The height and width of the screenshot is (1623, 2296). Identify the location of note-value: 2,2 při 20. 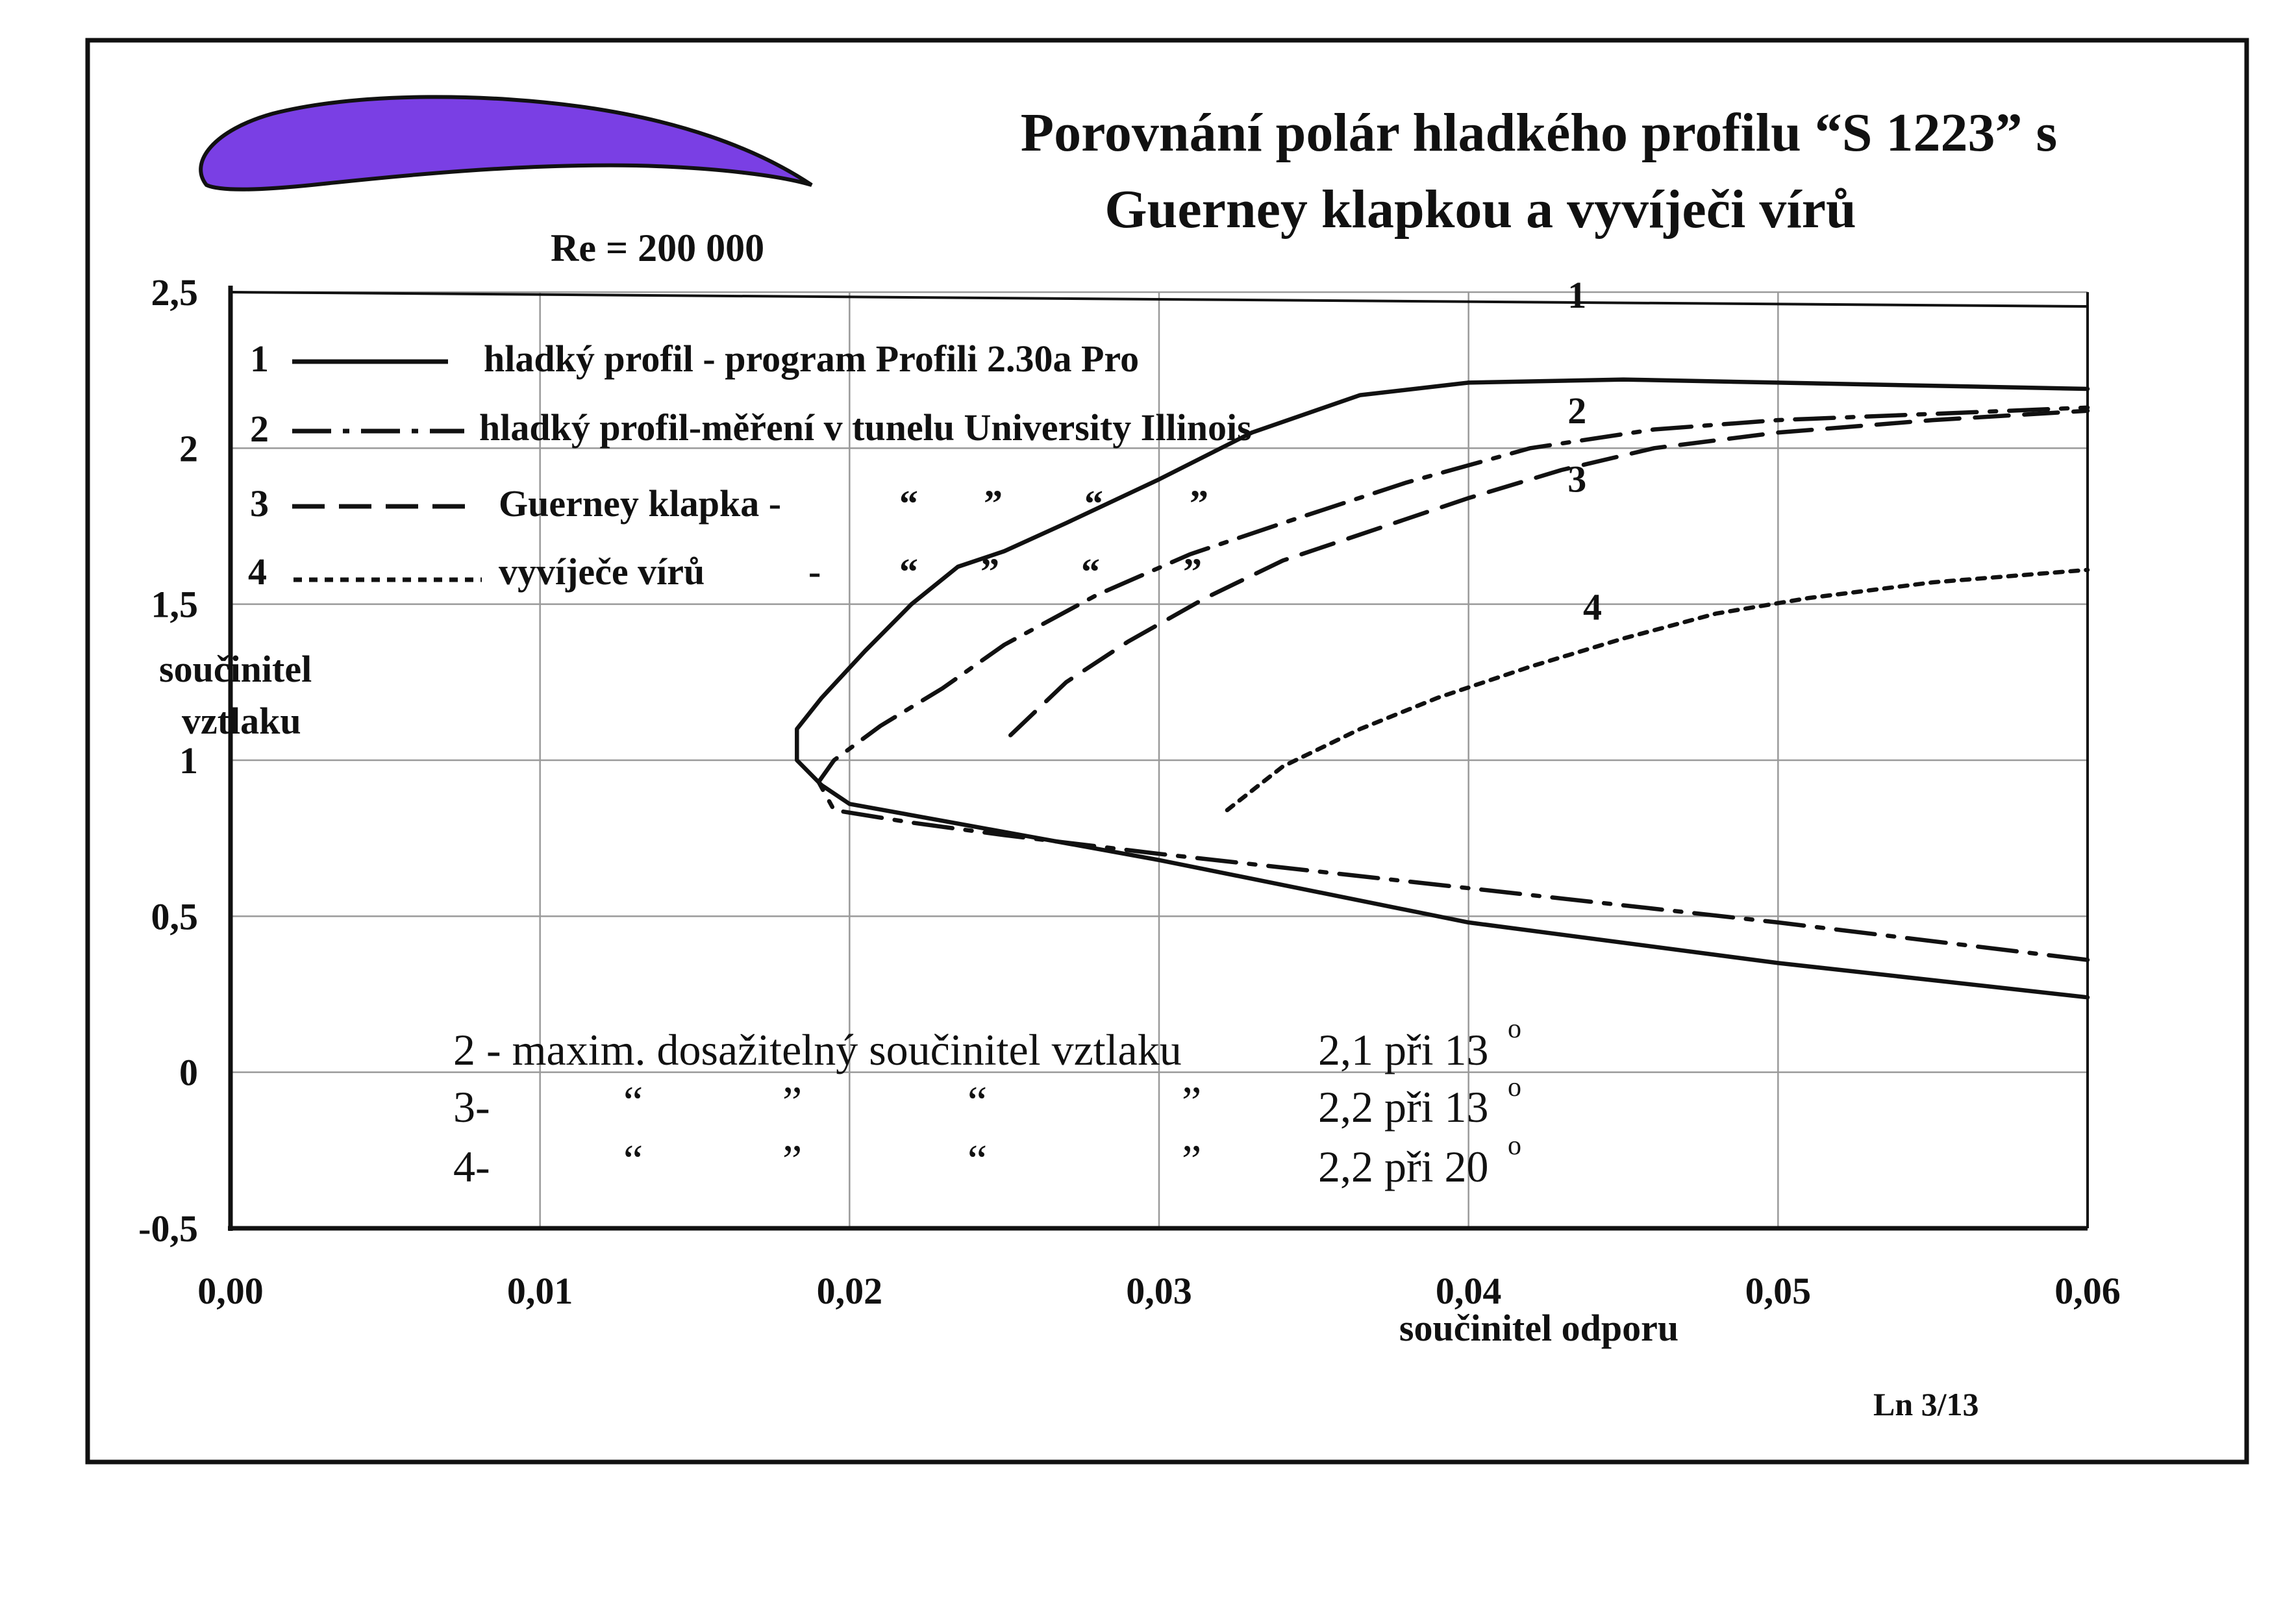
(1403, 1167).